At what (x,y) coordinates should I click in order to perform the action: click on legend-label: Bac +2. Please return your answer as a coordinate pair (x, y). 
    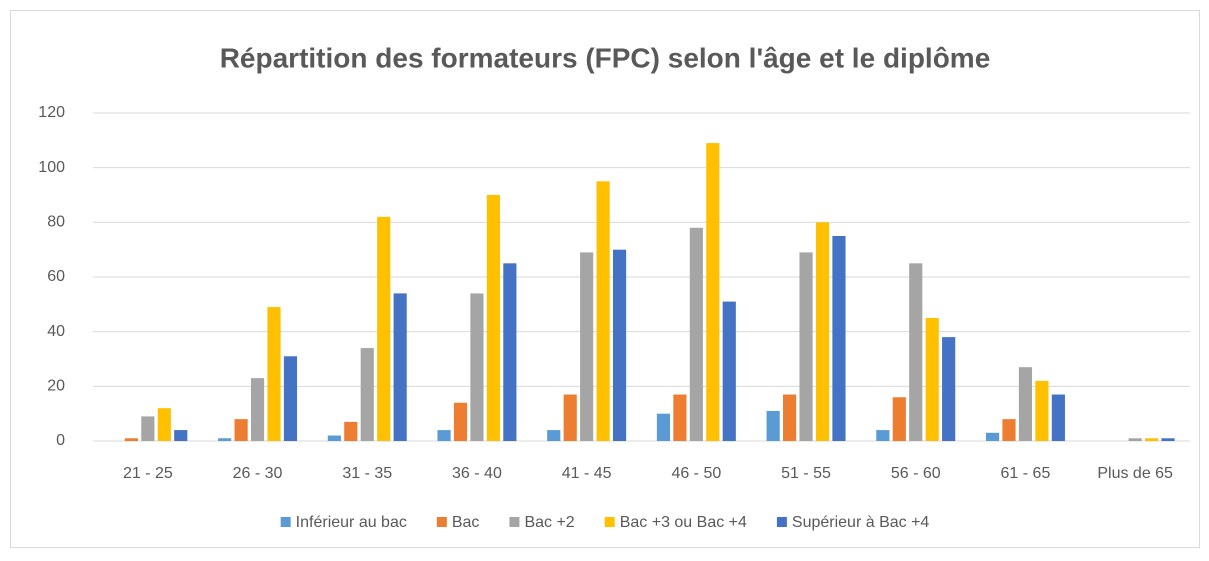
    Looking at the image, I should click on (549, 522).